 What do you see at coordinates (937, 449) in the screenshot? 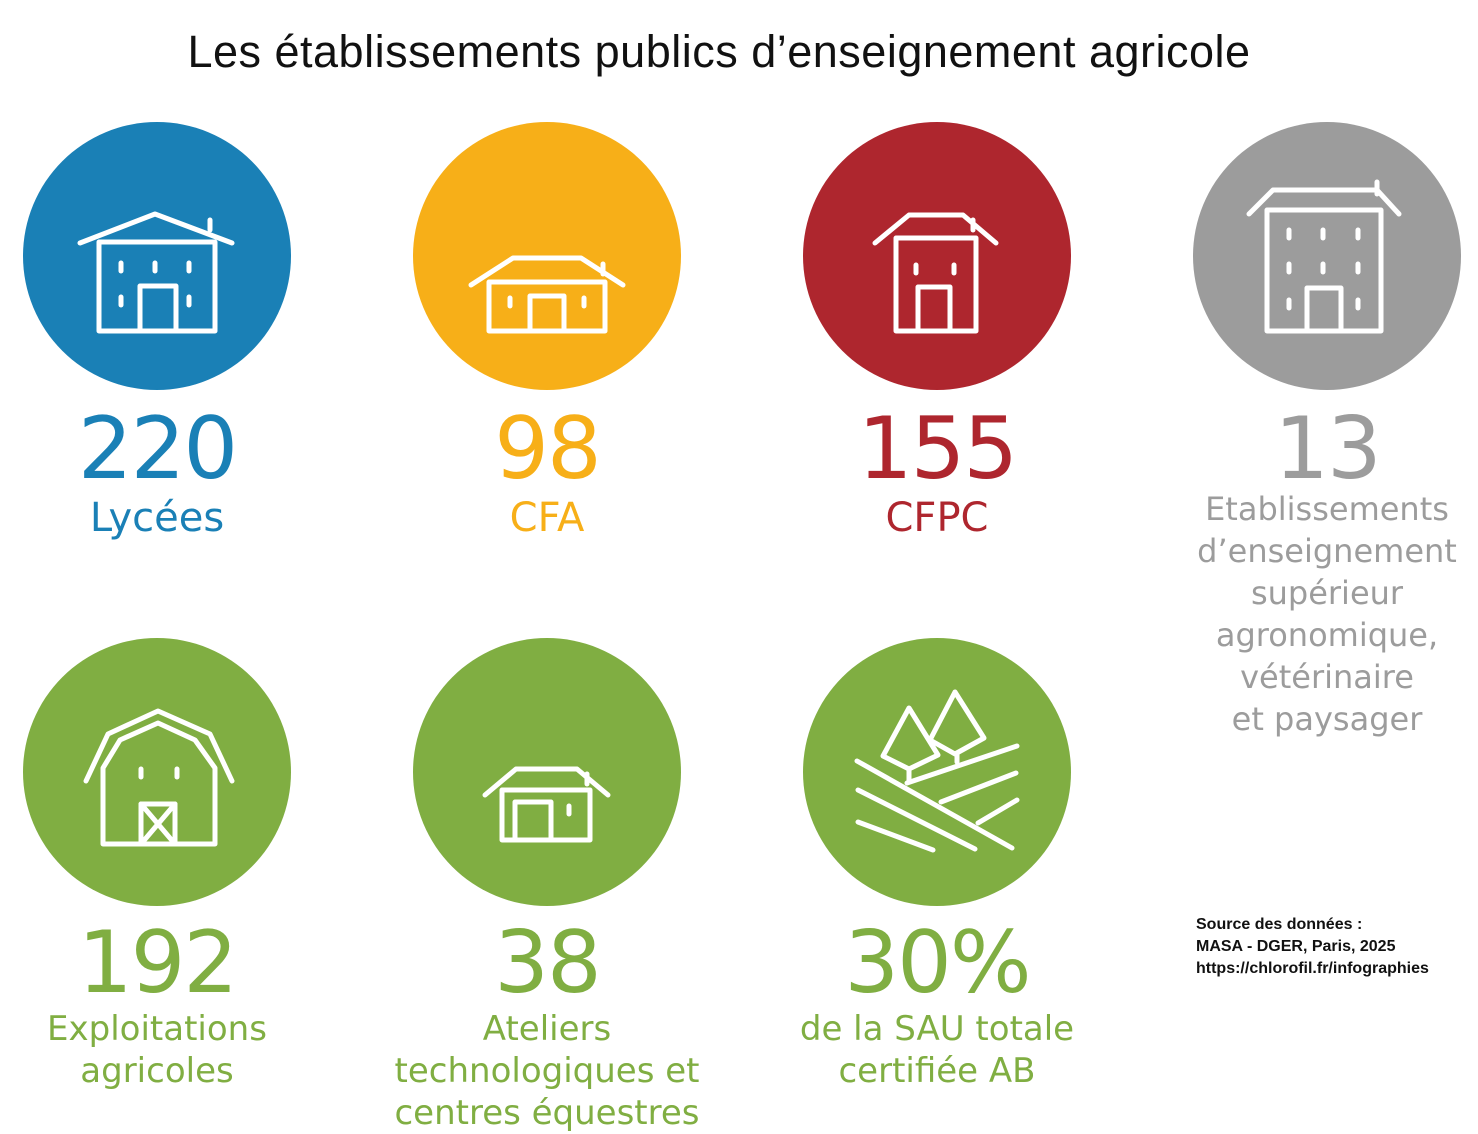
I see `stat-number: 155` at bounding box center [937, 449].